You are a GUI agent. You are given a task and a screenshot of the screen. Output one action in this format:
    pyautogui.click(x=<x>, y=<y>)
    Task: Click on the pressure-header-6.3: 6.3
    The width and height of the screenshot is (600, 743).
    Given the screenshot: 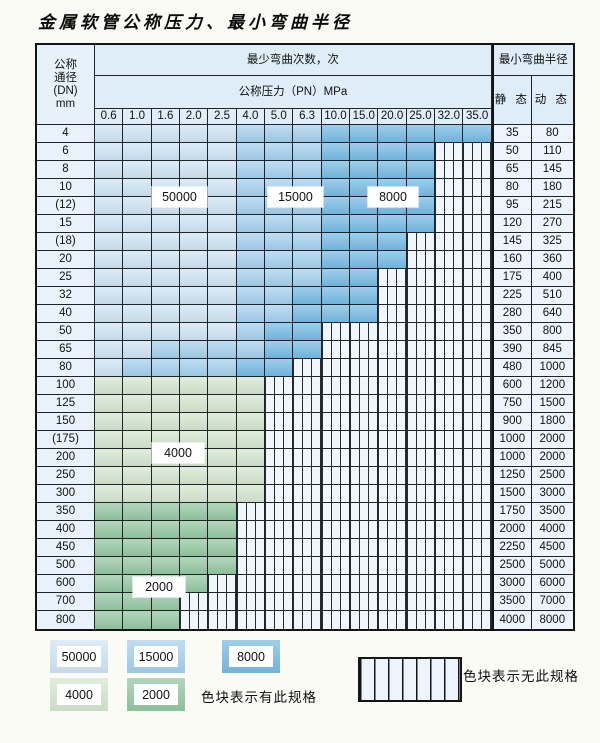 What is the action you would take?
    pyautogui.click(x=307, y=117)
    